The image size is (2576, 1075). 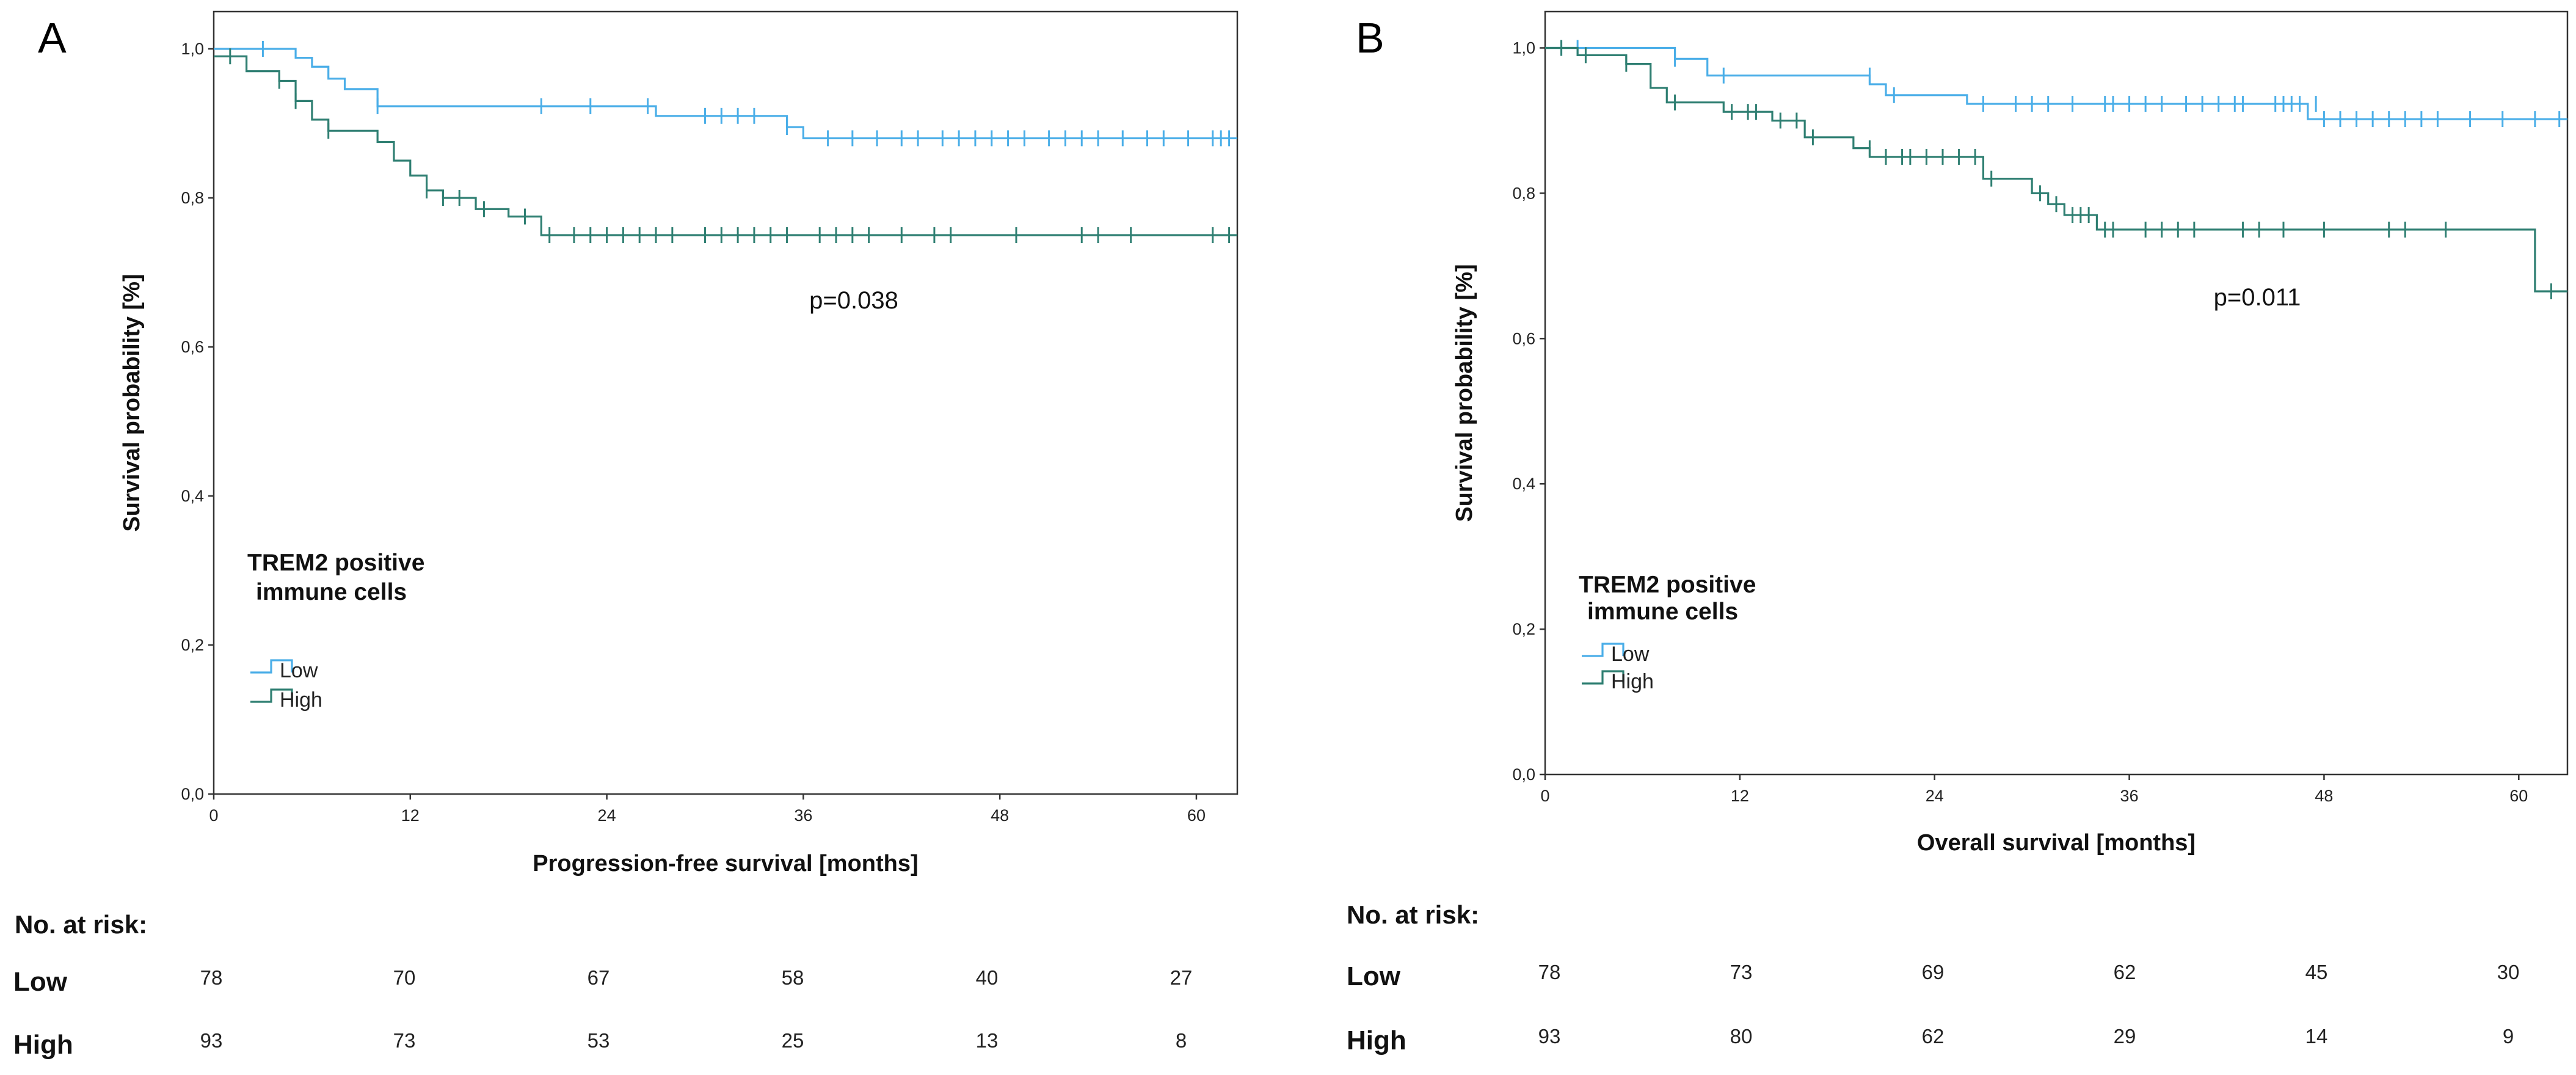 What do you see at coordinates (2125, 1036) in the screenshot?
I see `risk-count: 29` at bounding box center [2125, 1036].